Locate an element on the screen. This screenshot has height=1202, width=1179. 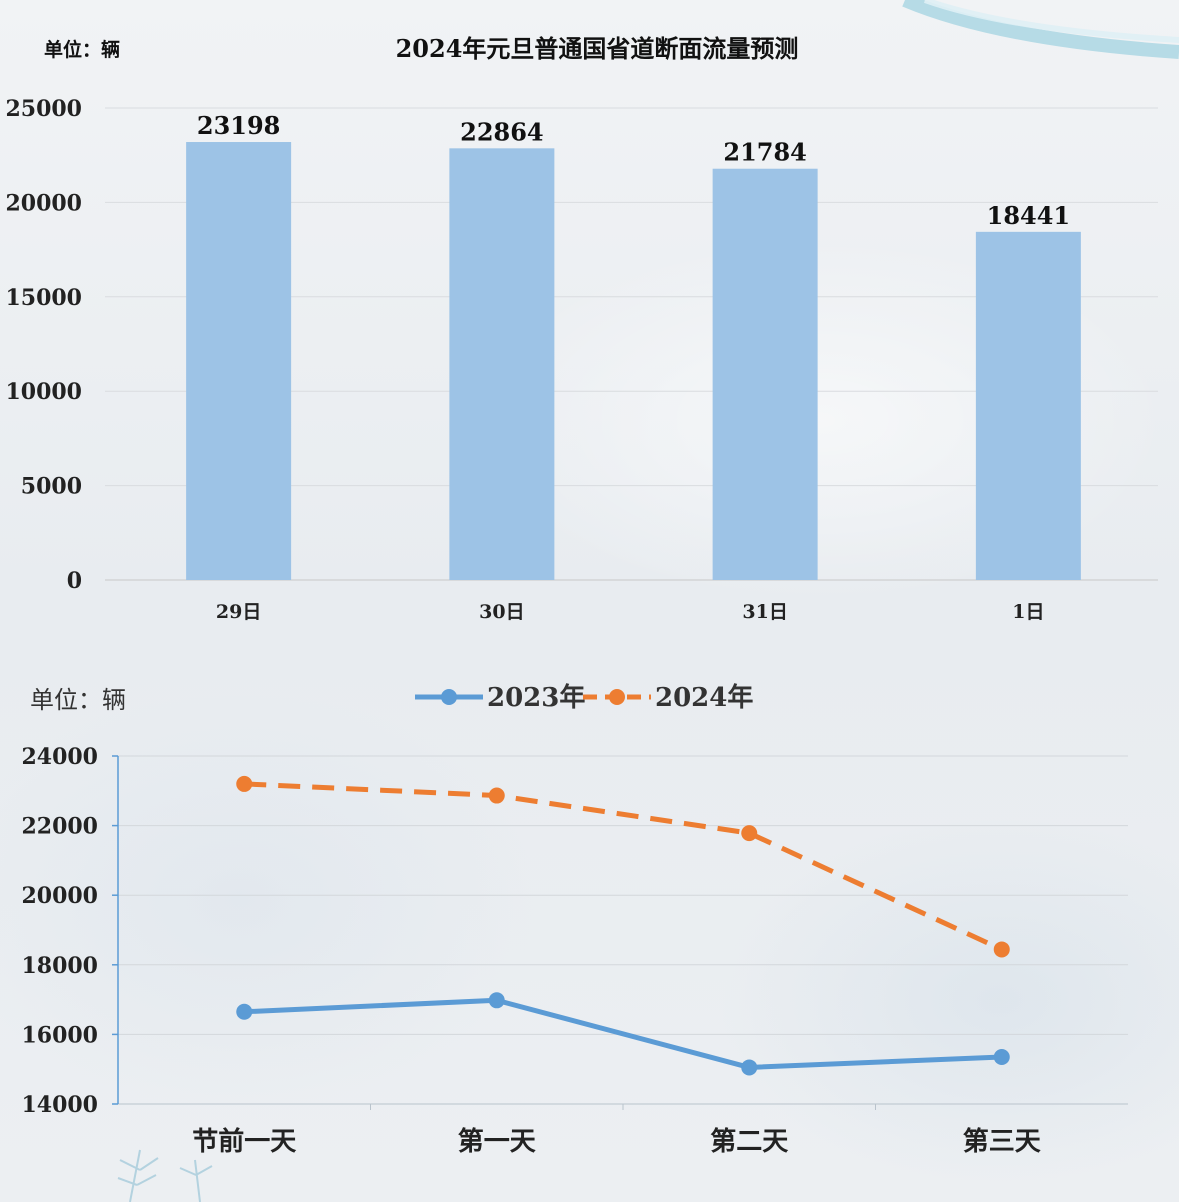
line-chart-x-axis: 节前一天 第一天 第二天 第三天 is located at coordinates (616, 1130).